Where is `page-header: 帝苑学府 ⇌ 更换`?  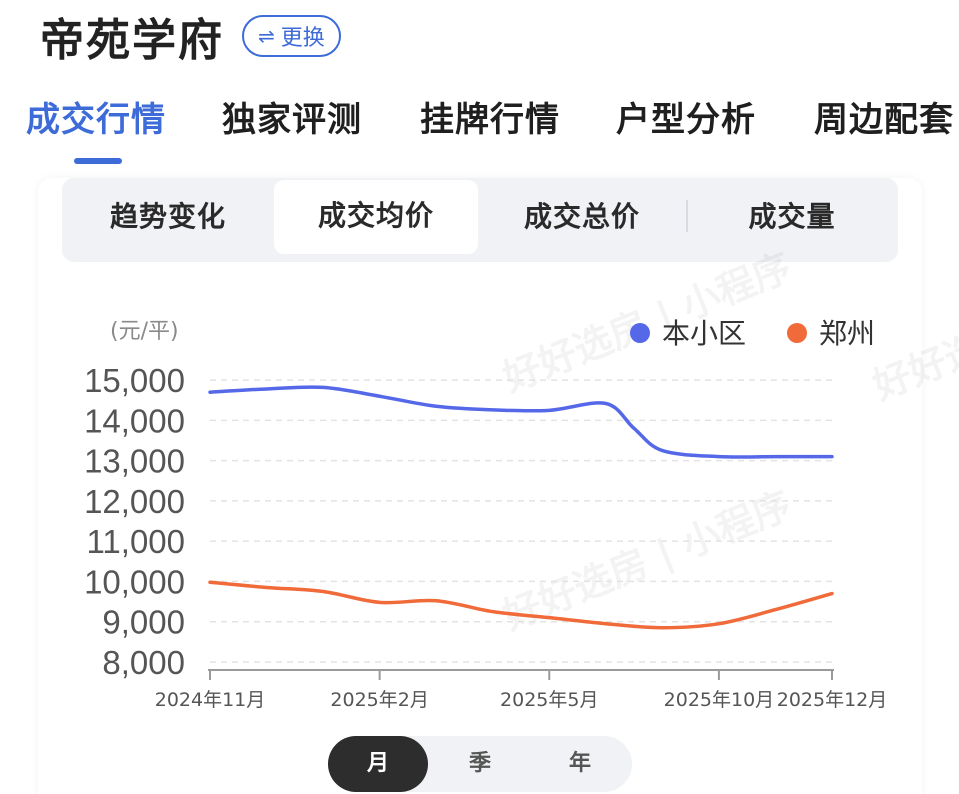 page-header: 帝苑学府 ⇌ 更换 is located at coordinates (190, 37).